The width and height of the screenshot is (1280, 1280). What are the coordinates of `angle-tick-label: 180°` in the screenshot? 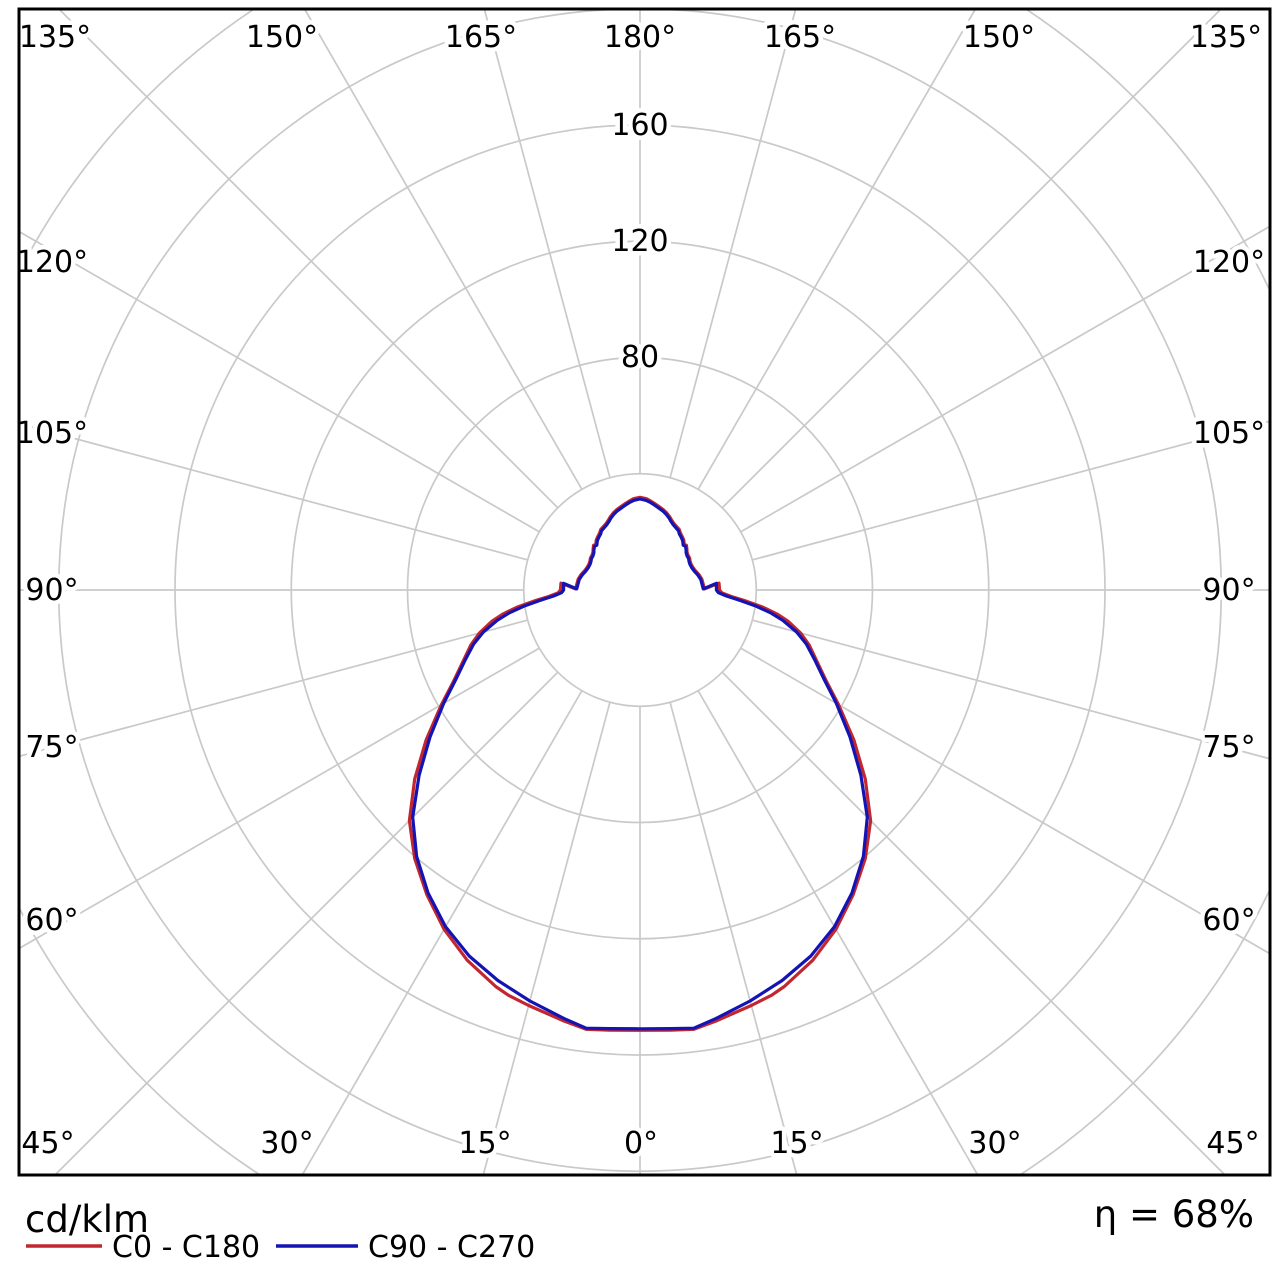 It's located at (640, 37).